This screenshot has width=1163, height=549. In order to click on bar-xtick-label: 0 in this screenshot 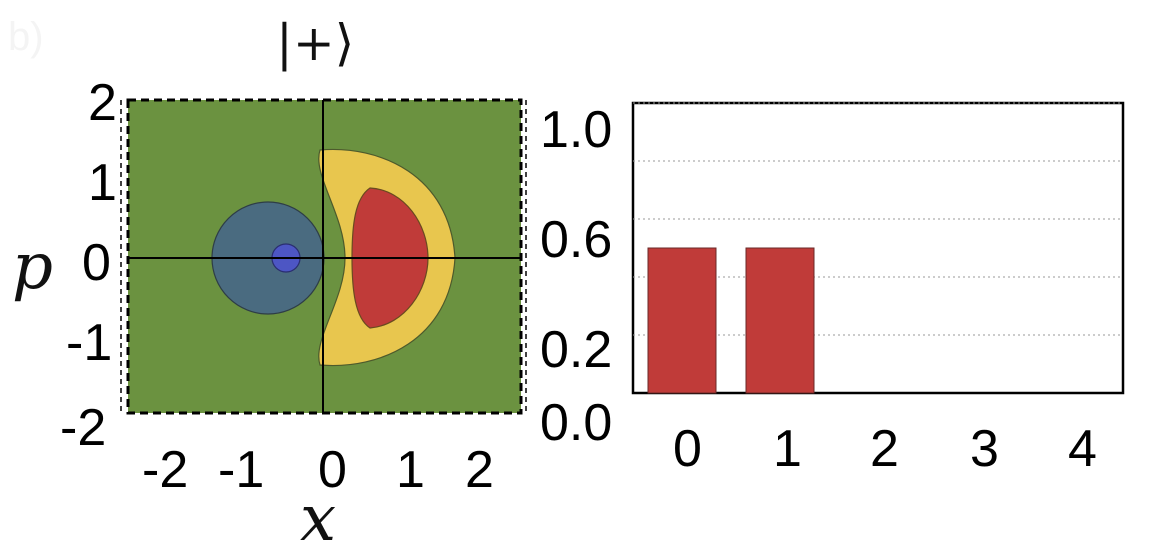, I will do `click(687, 449)`.